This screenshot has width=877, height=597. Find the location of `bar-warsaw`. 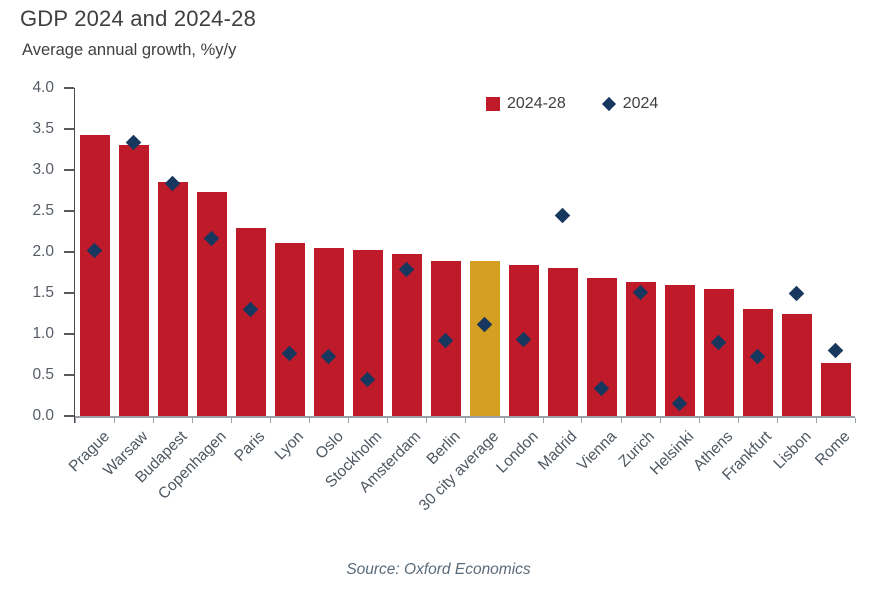

bar-warsaw is located at coordinates (133, 280).